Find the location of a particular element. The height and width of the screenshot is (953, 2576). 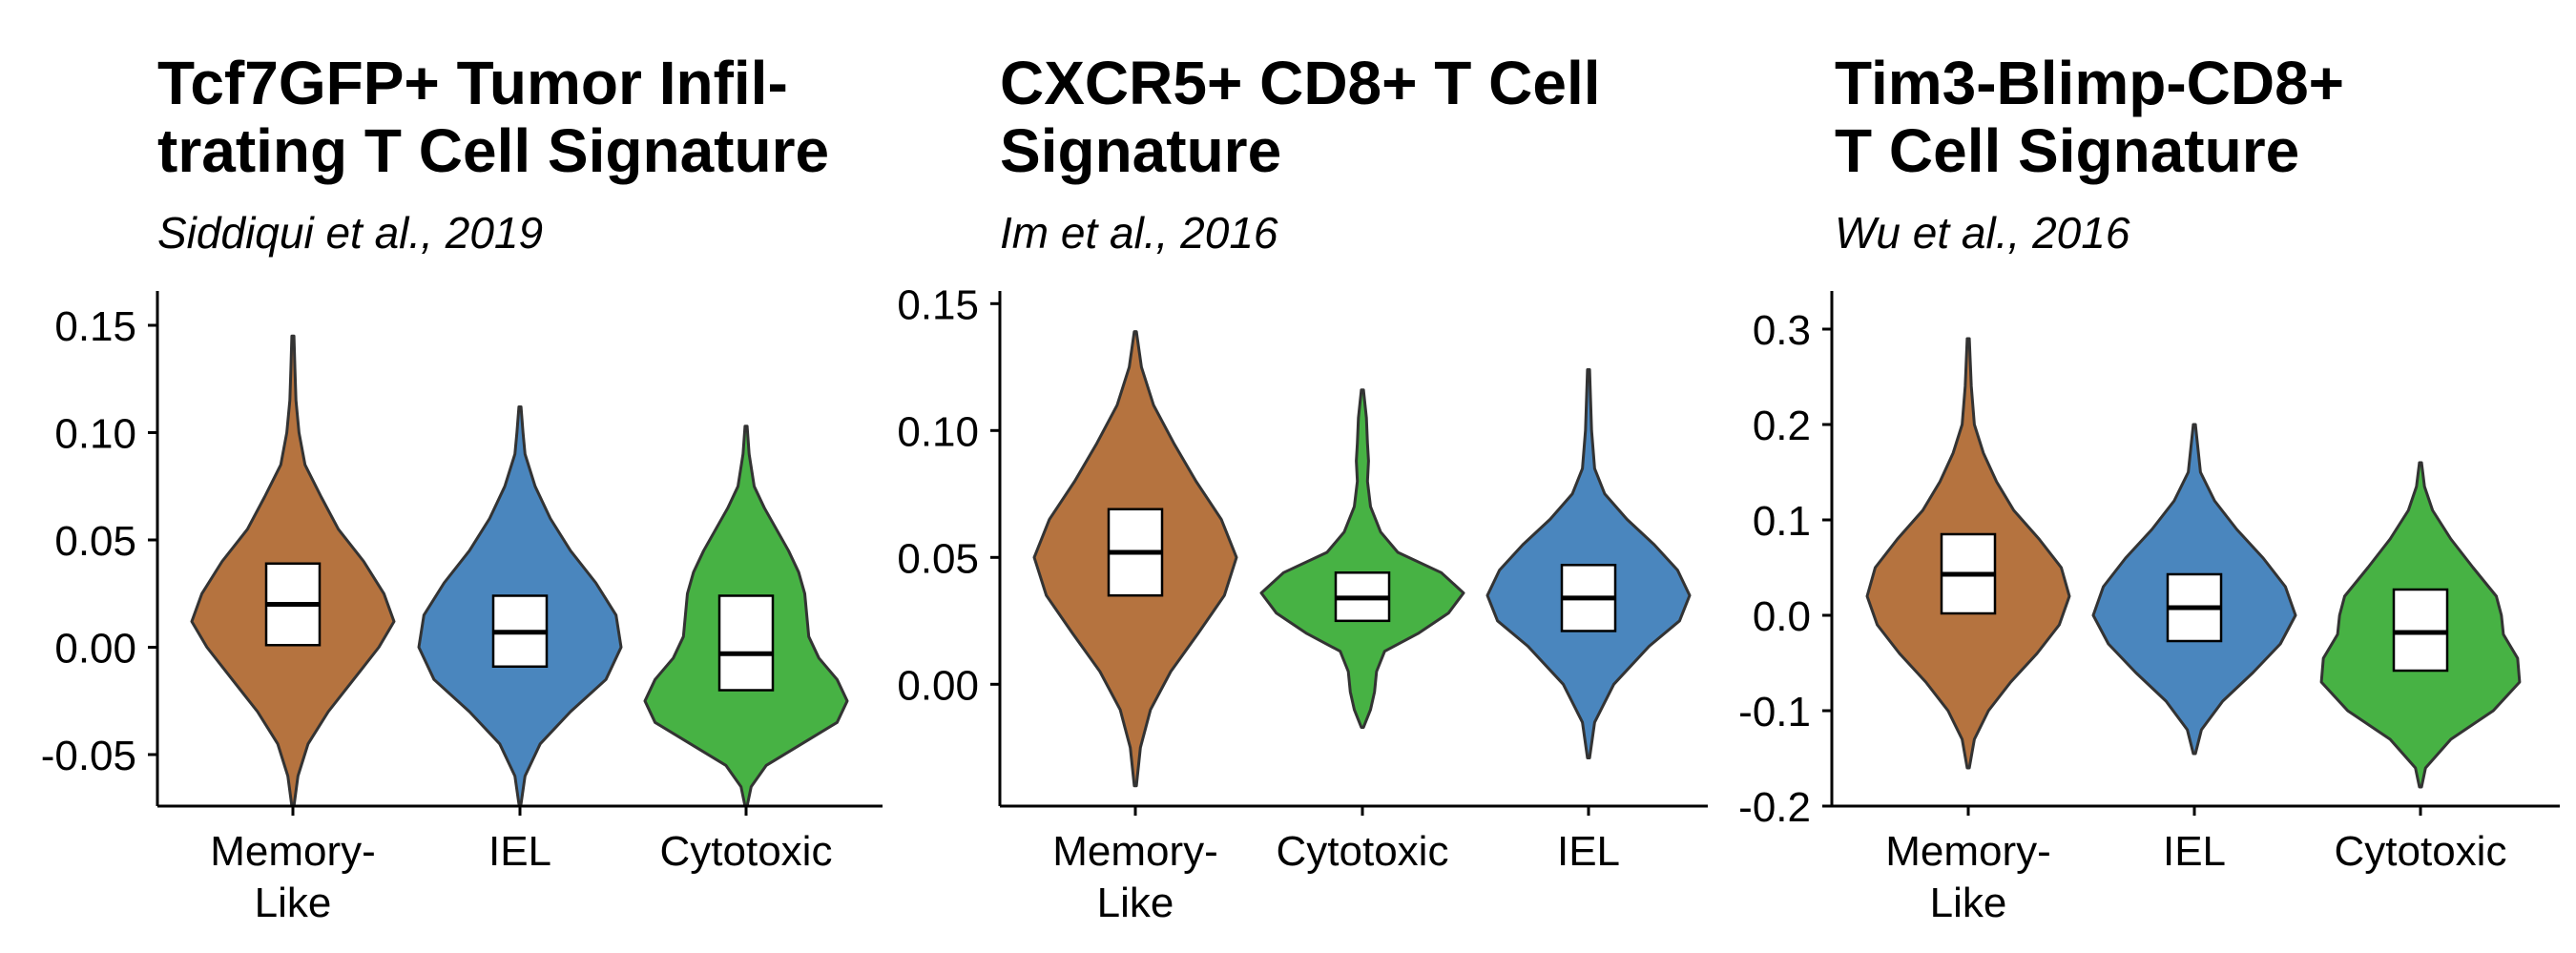

y-tick-label: 0.0 is located at coordinates (1782, 617).